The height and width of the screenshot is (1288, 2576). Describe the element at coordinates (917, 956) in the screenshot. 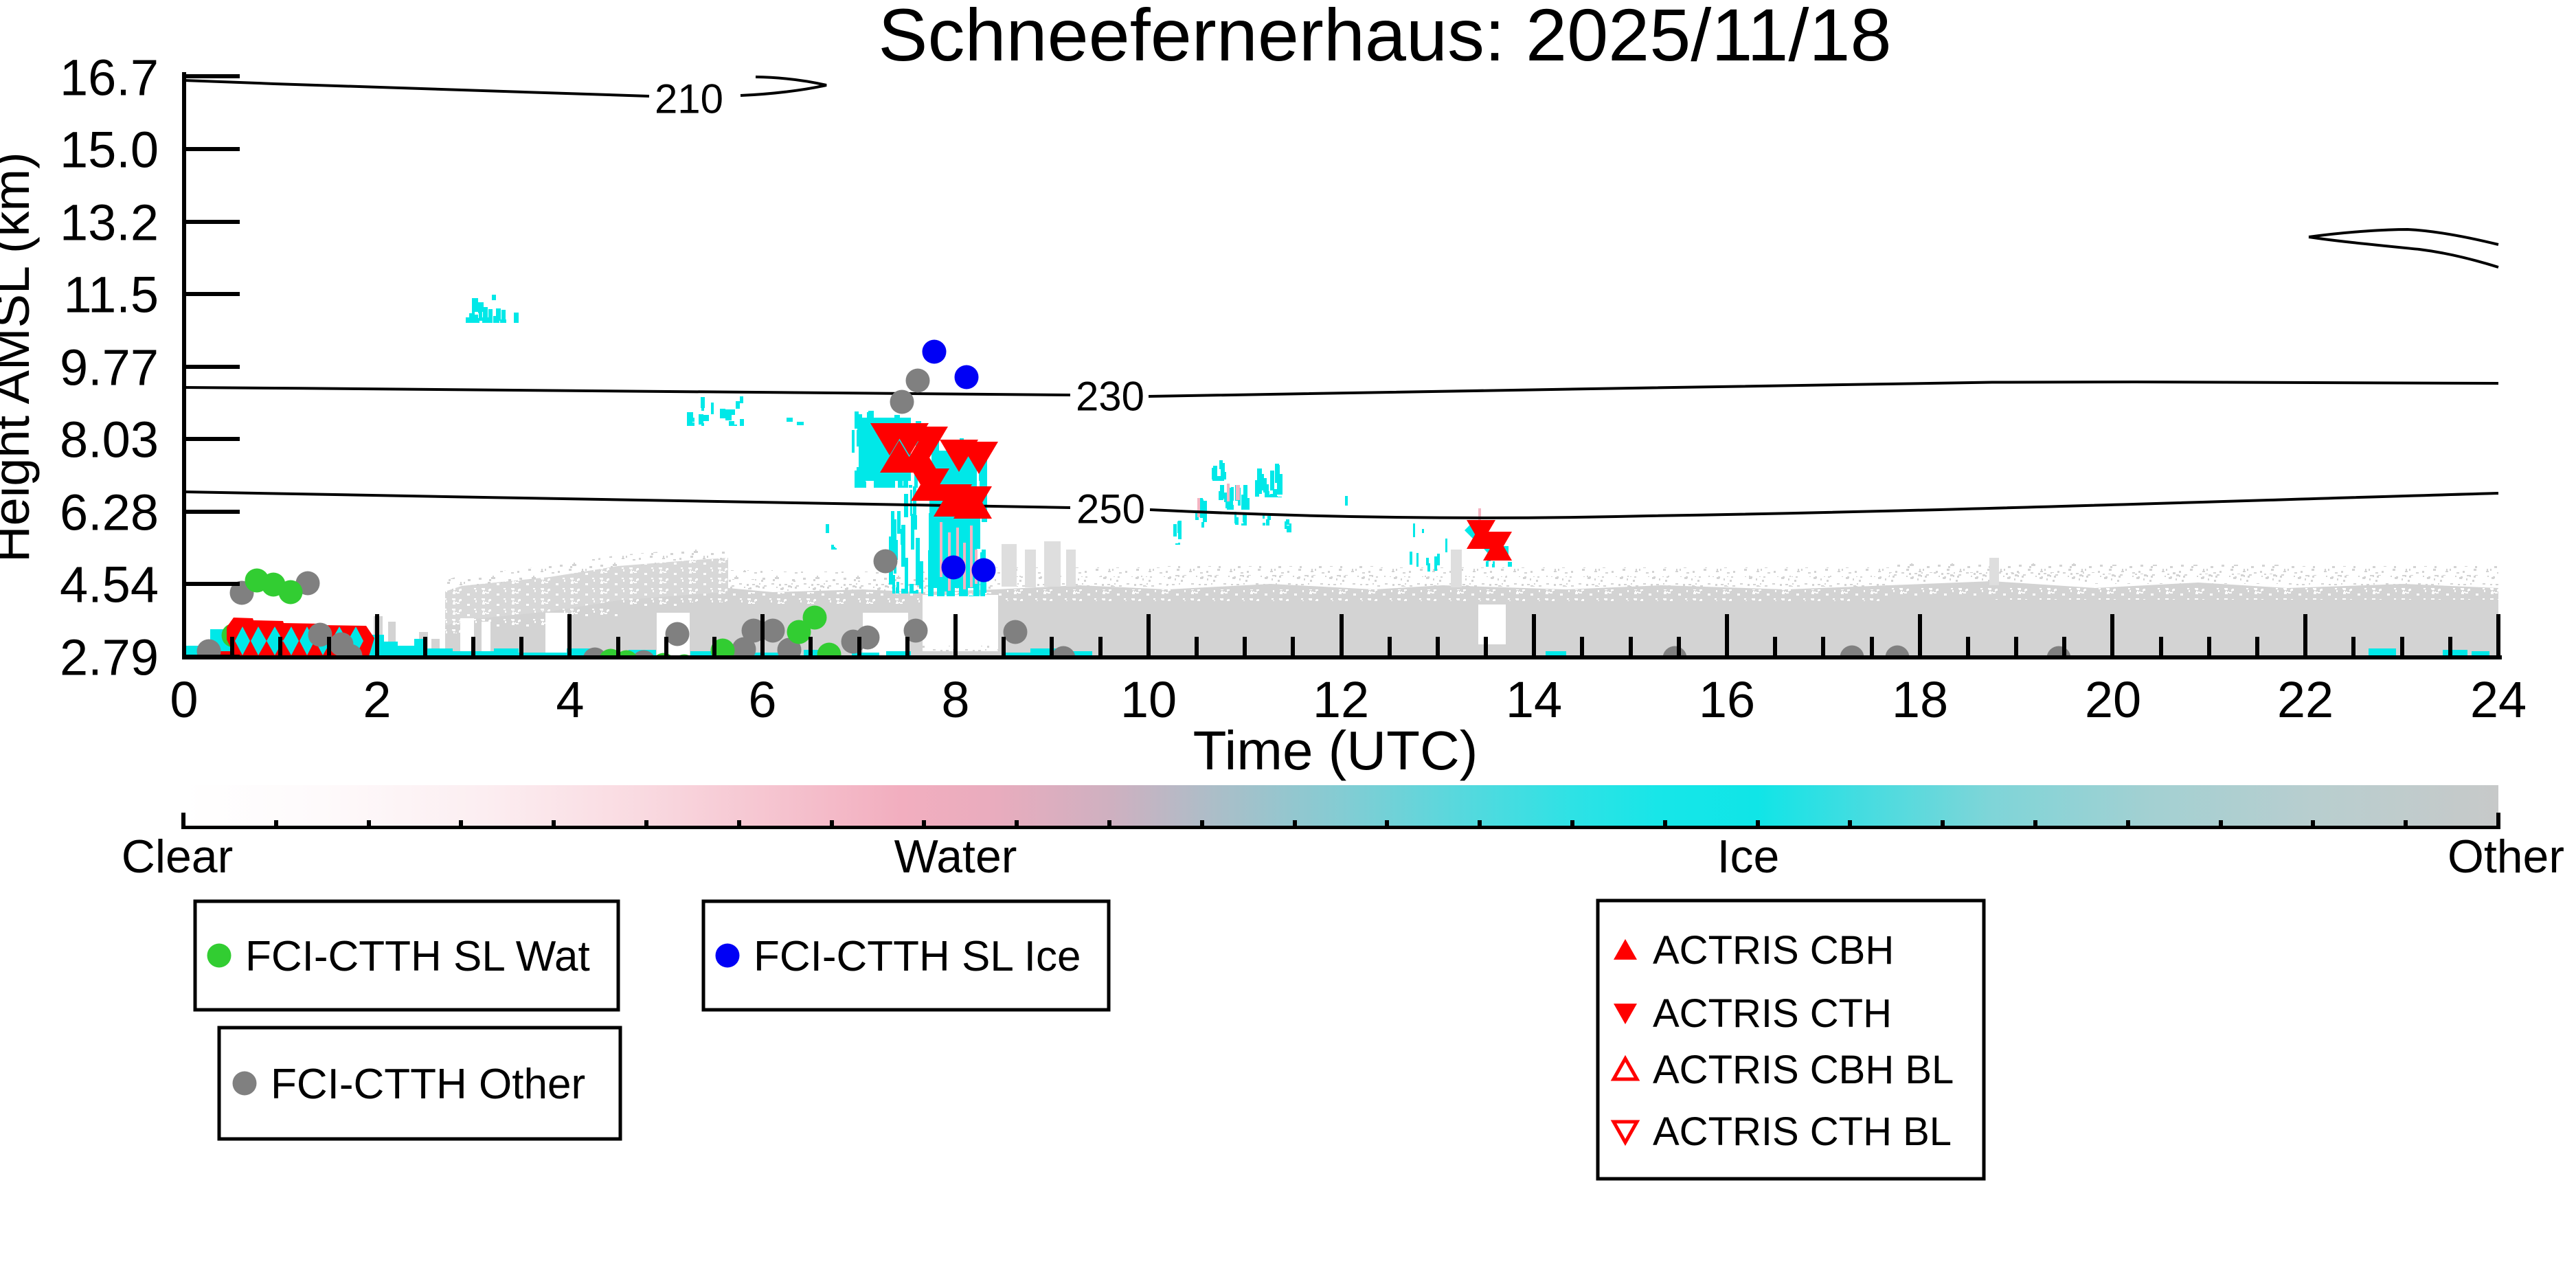

I see `svg-text: FCI-CTTH SL Ice` at that location.